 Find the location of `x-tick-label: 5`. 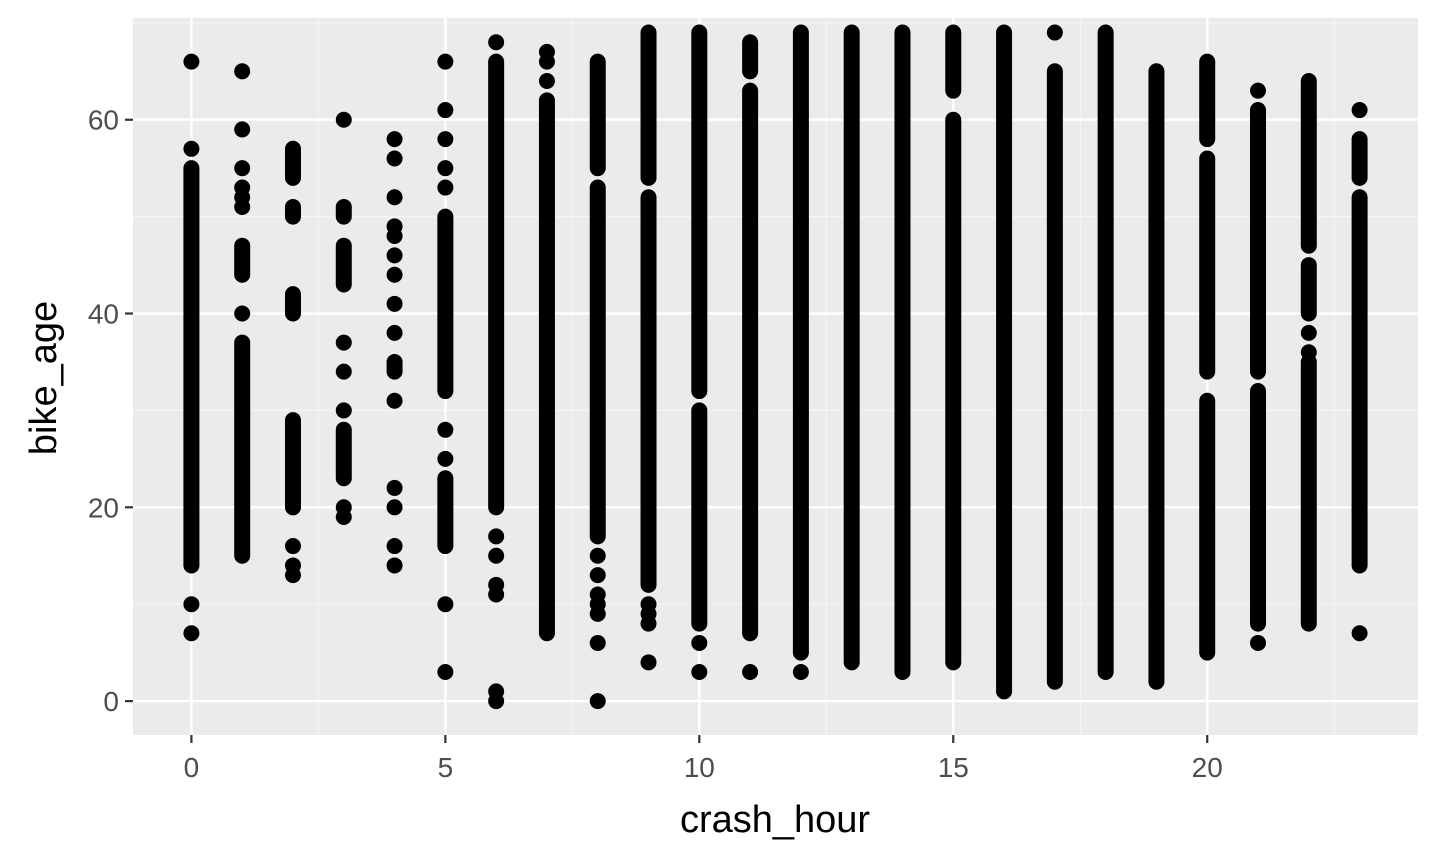

x-tick-label: 5 is located at coordinates (446, 767).